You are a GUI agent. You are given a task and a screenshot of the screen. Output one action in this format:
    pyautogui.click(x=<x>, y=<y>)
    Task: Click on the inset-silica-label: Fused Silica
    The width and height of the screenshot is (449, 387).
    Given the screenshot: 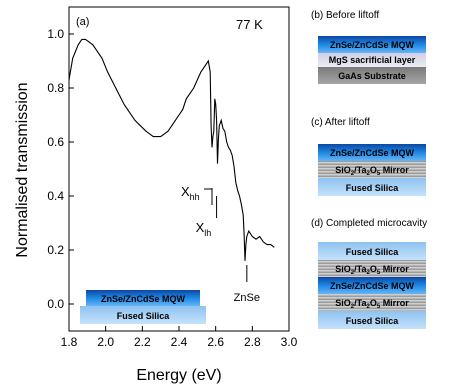 What is the action you would take?
    pyautogui.click(x=144, y=316)
    